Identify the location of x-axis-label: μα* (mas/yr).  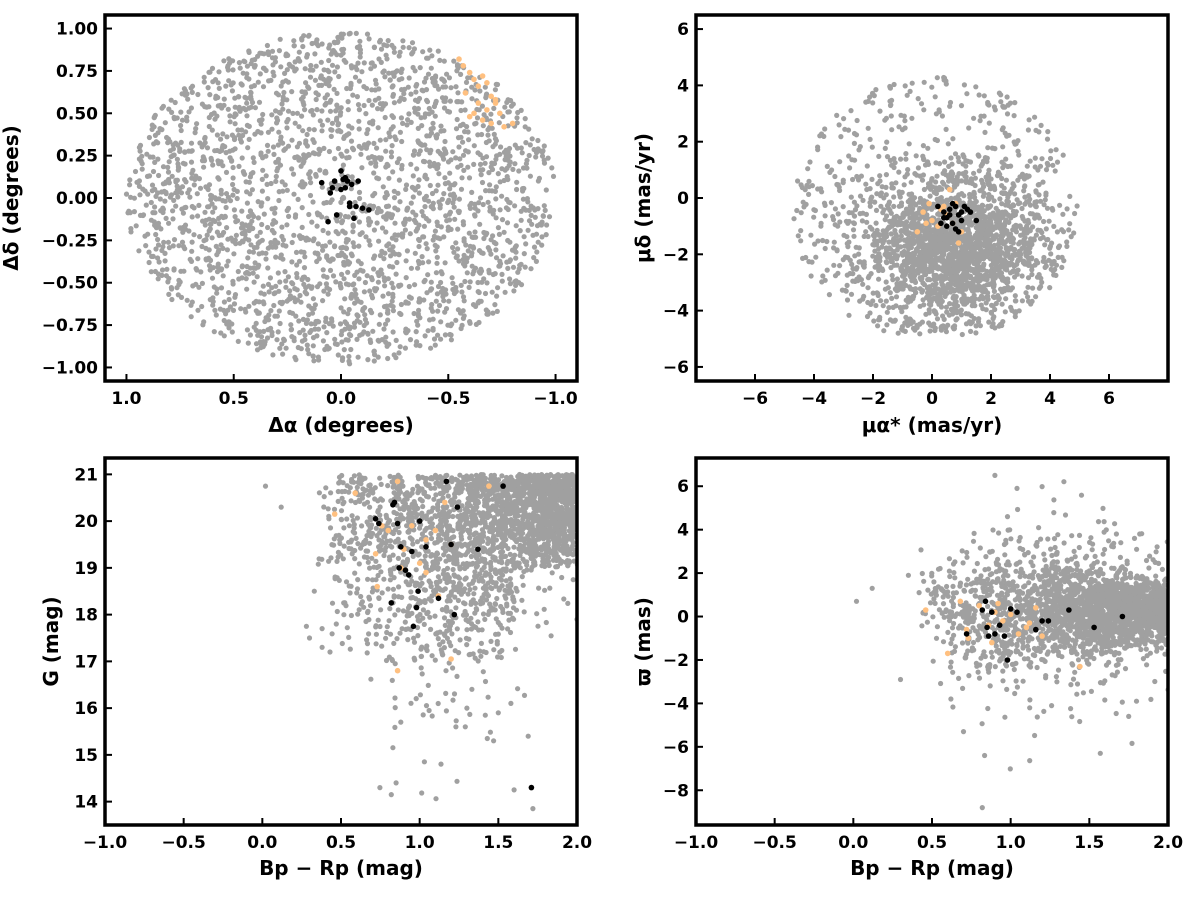
(932, 425).